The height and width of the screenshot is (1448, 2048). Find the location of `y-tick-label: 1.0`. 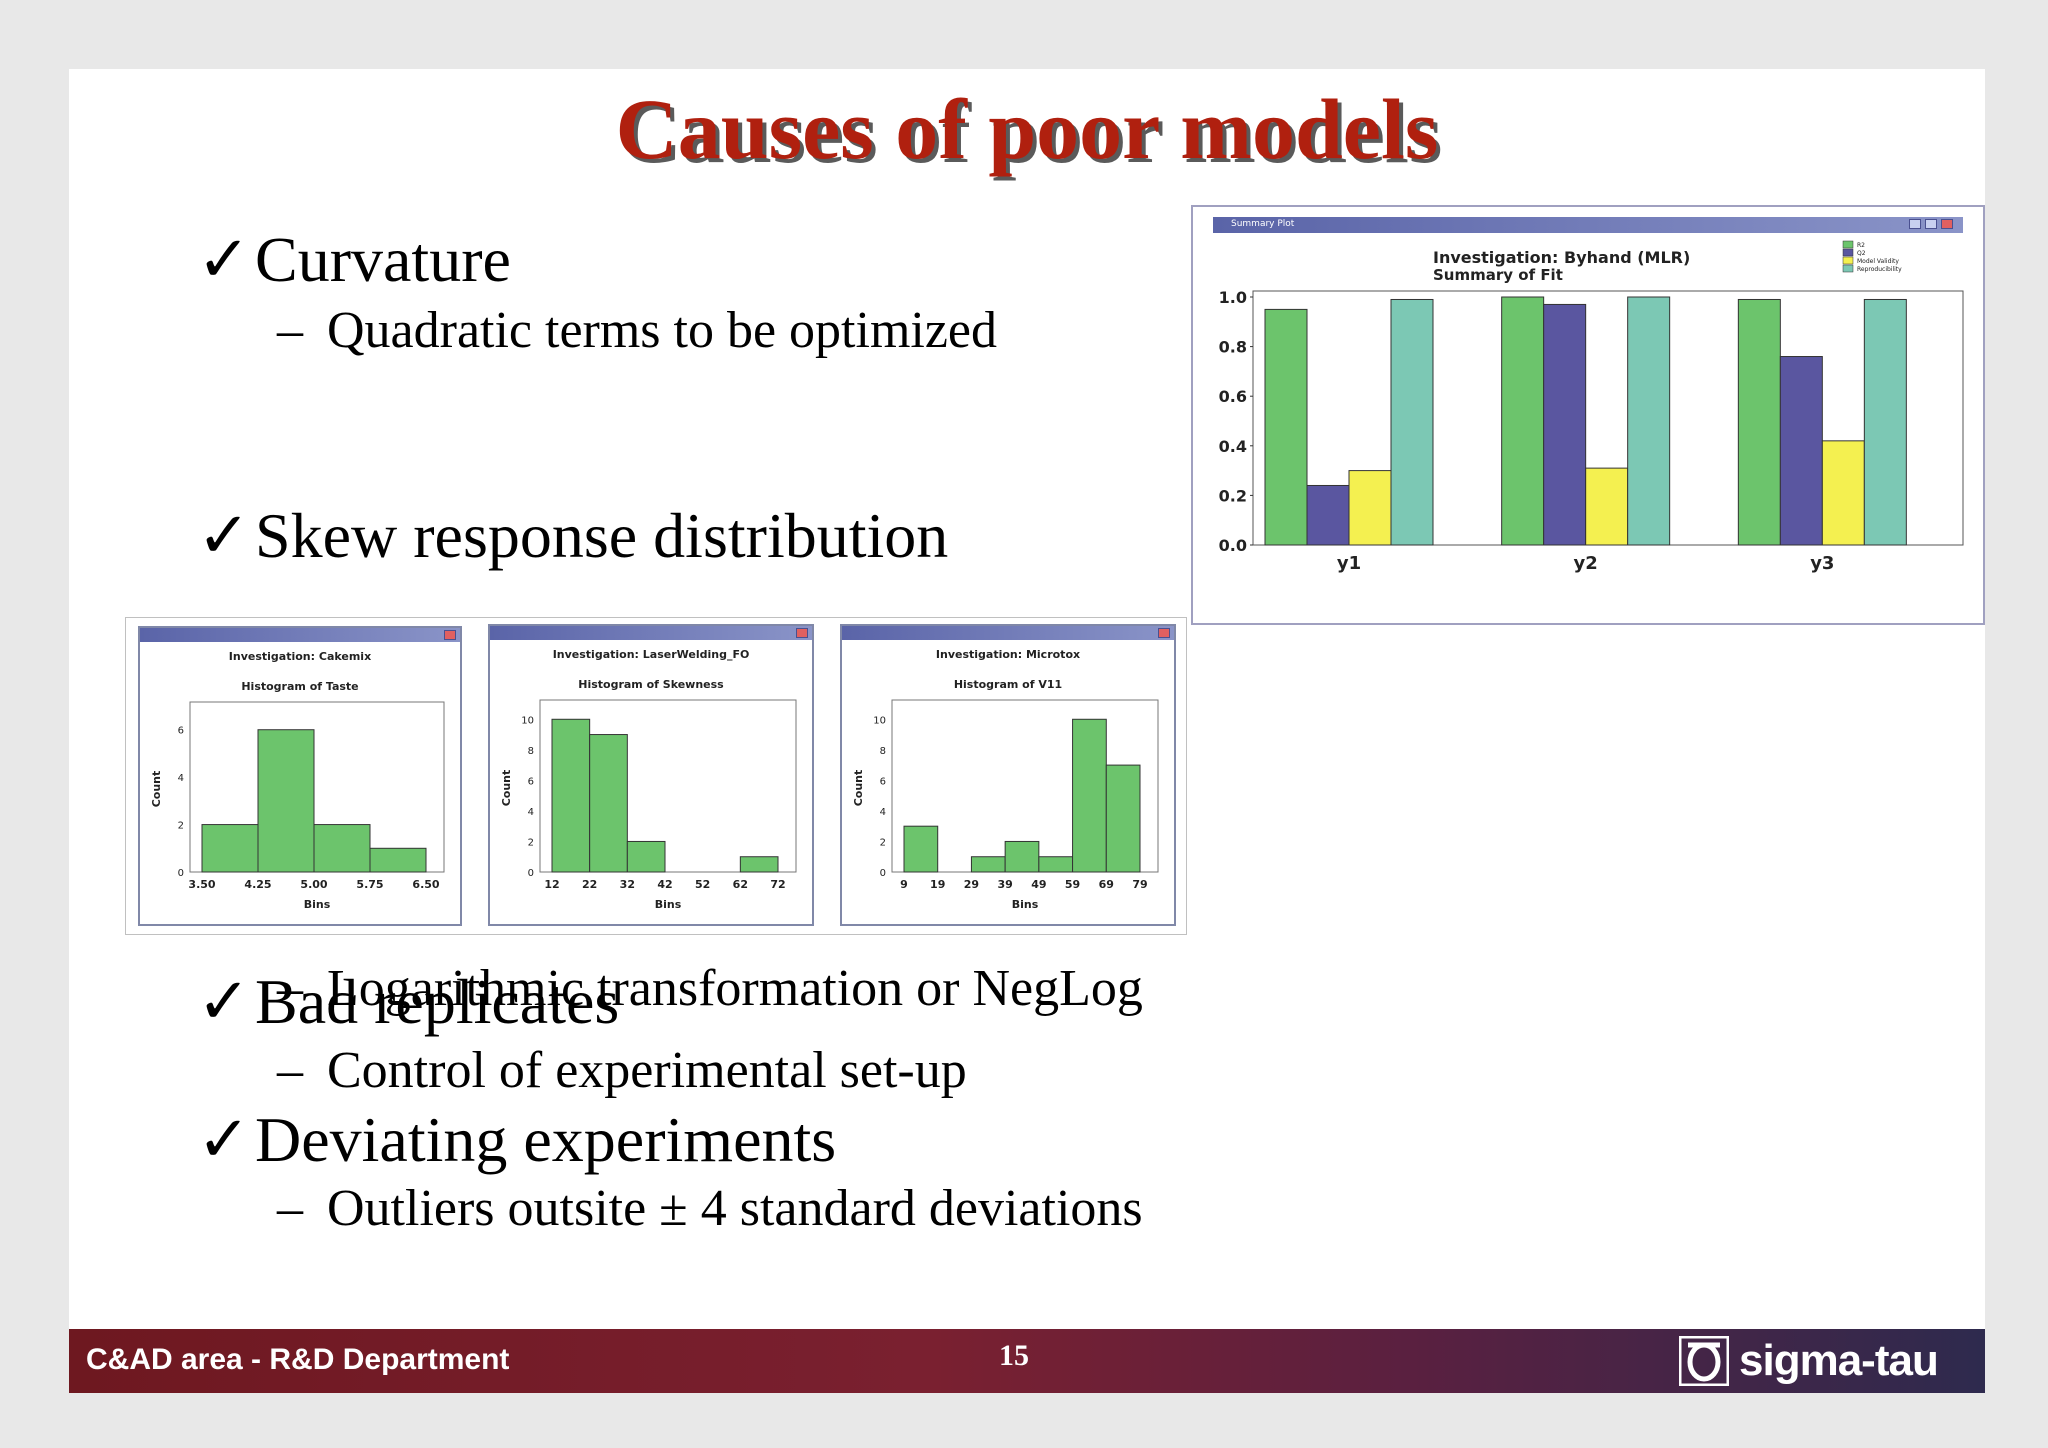

y-tick-label: 1.0 is located at coordinates (1233, 297).